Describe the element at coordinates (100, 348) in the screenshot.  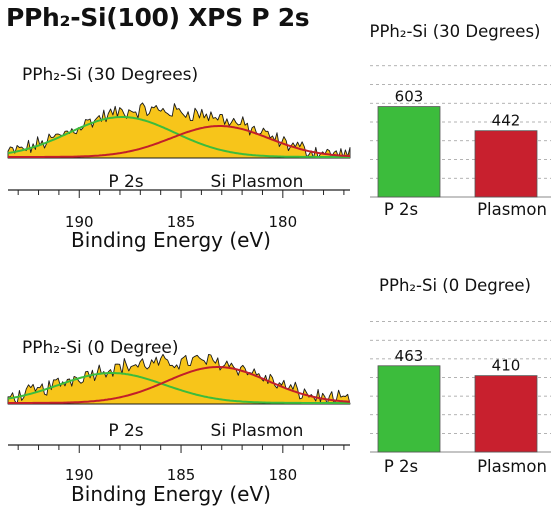
I see `spectrum-title: PPh₂-Si (0 Degree)` at that location.